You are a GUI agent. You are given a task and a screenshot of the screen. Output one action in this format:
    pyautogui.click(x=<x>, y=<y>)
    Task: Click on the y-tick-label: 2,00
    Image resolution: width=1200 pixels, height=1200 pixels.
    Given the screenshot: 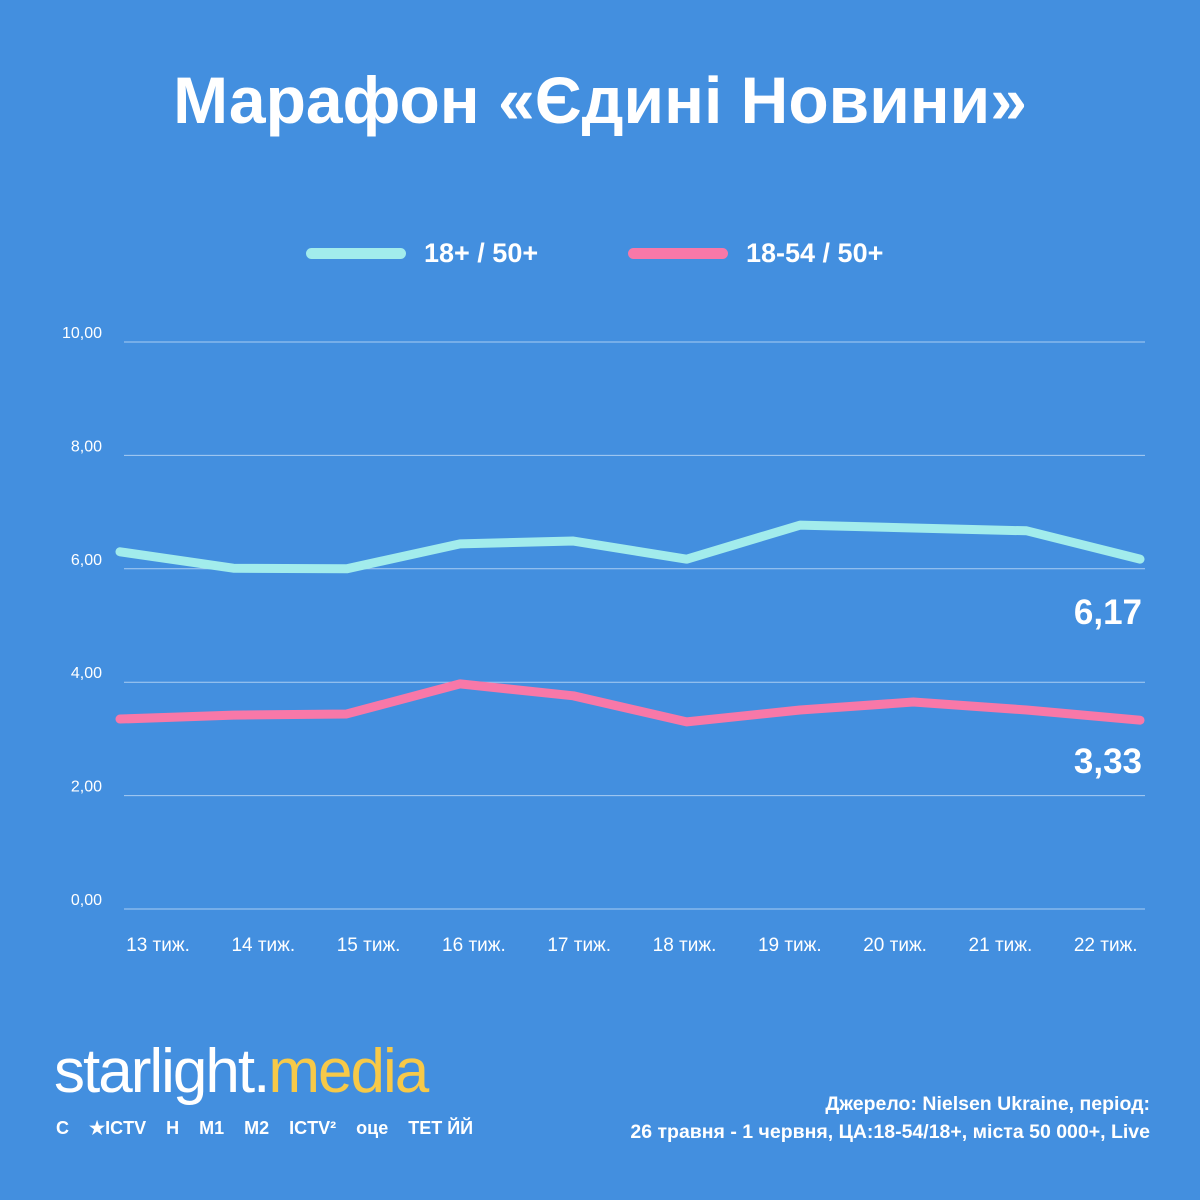 What is the action you would take?
    pyautogui.click(x=86, y=787)
    